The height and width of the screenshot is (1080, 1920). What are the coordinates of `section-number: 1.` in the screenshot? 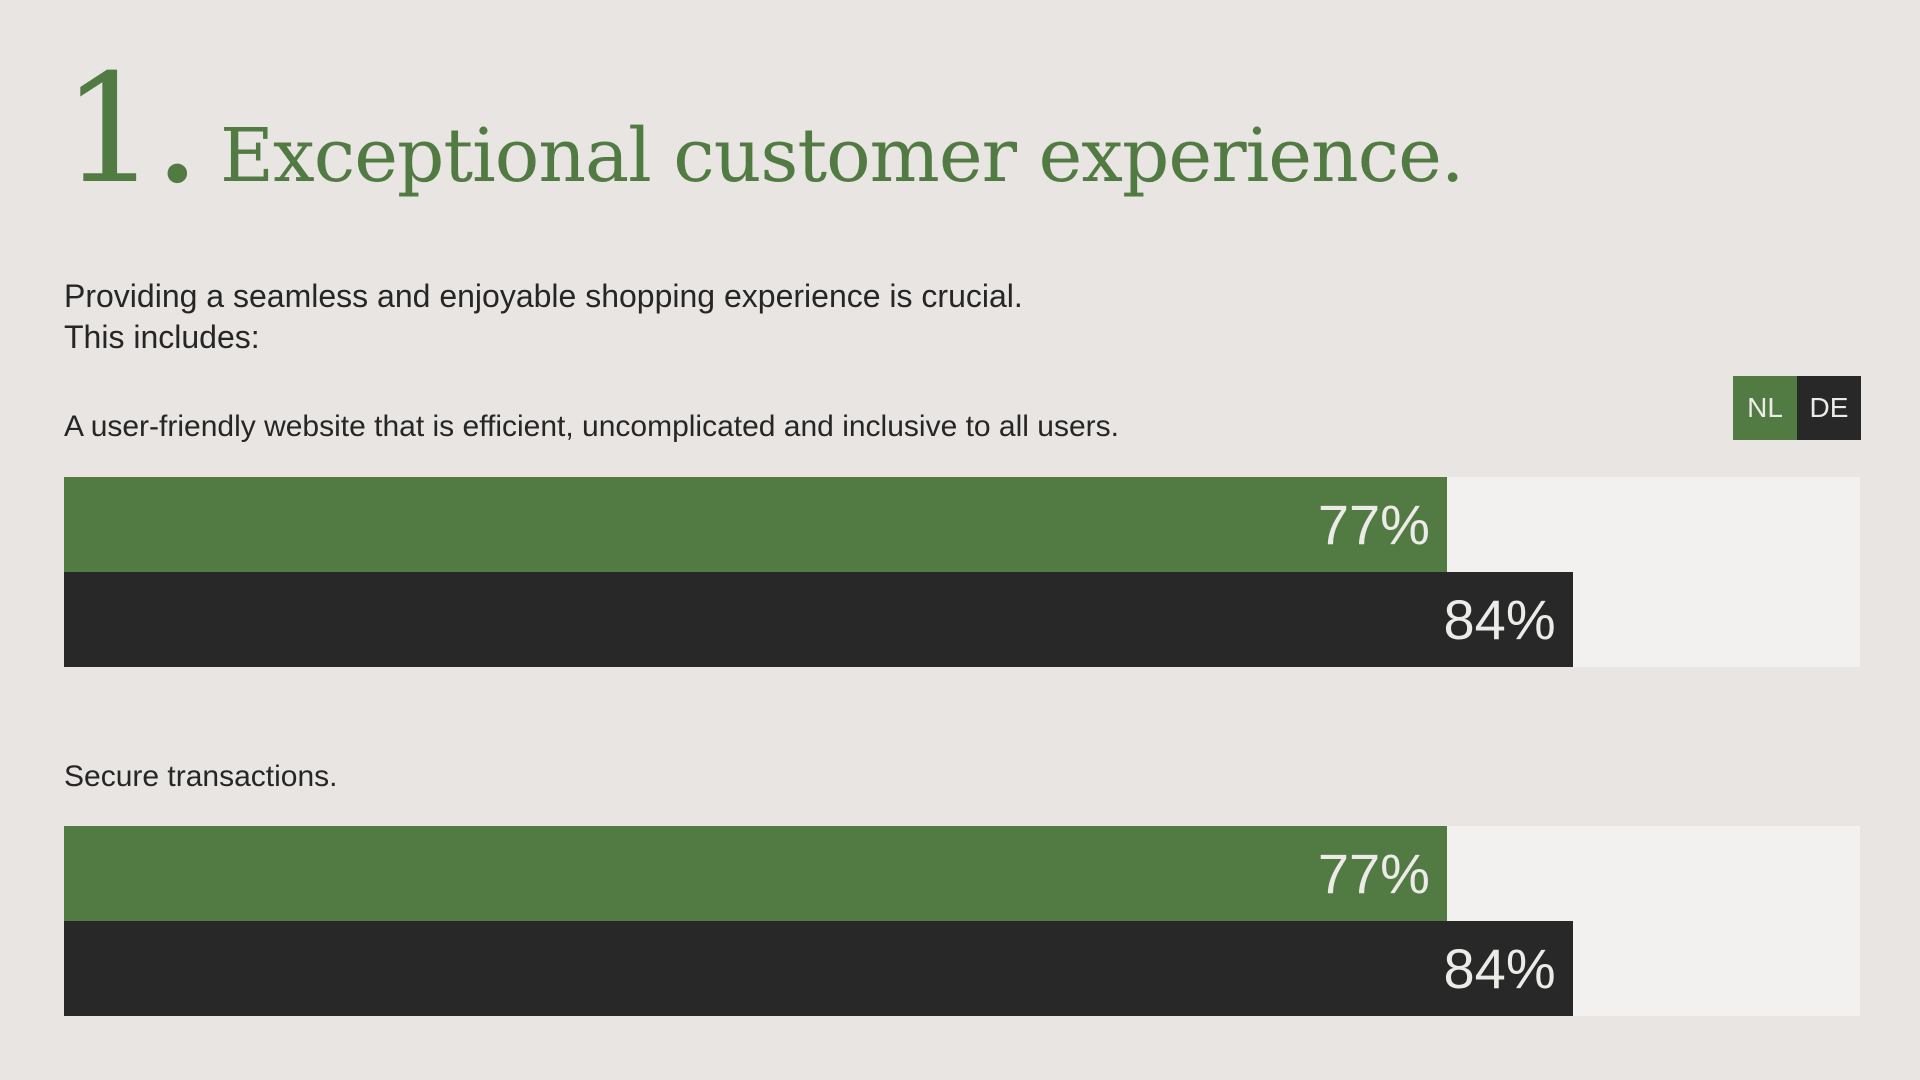 It's located at (131, 130).